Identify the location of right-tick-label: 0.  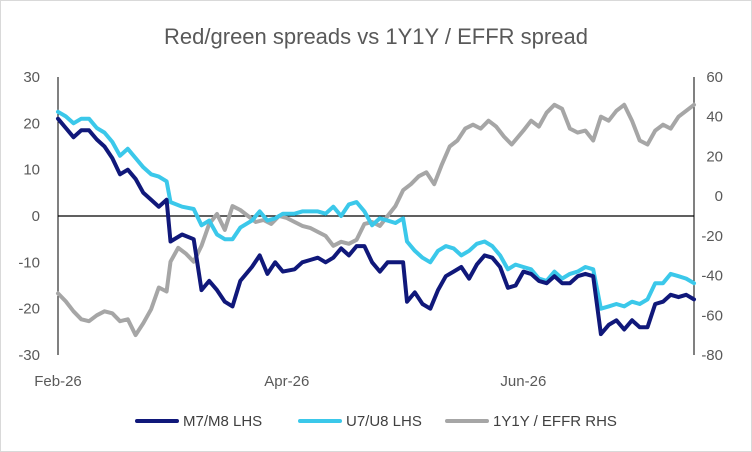
(719, 196).